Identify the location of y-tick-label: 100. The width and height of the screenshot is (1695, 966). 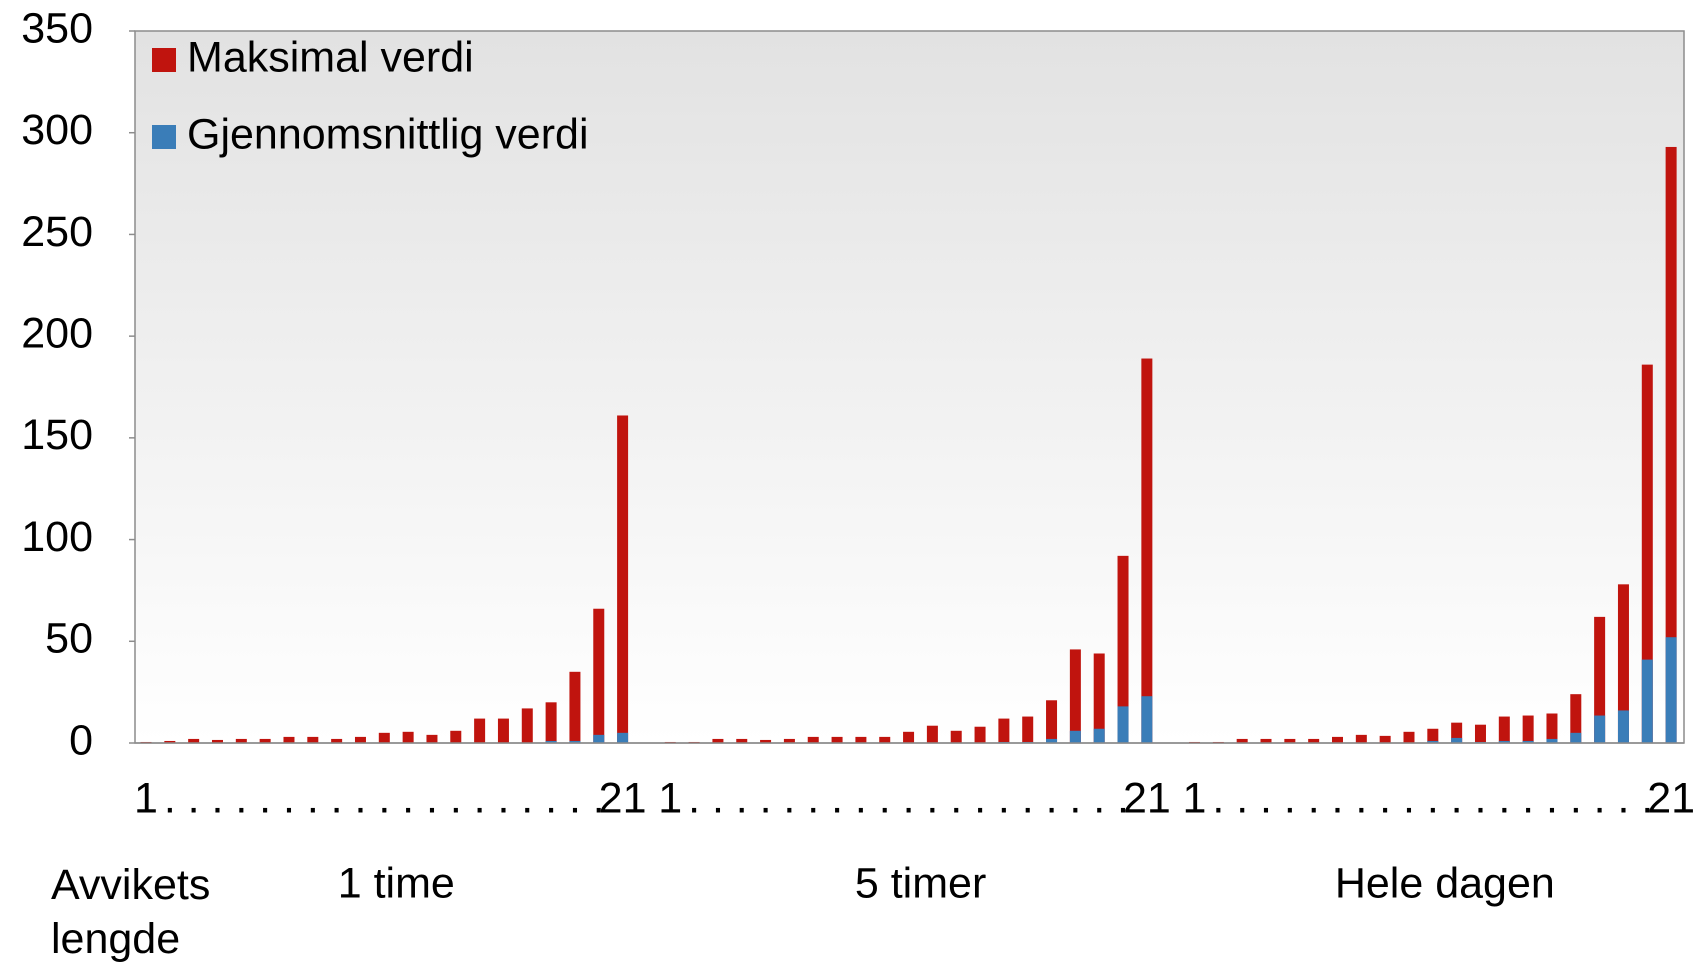
(57, 537).